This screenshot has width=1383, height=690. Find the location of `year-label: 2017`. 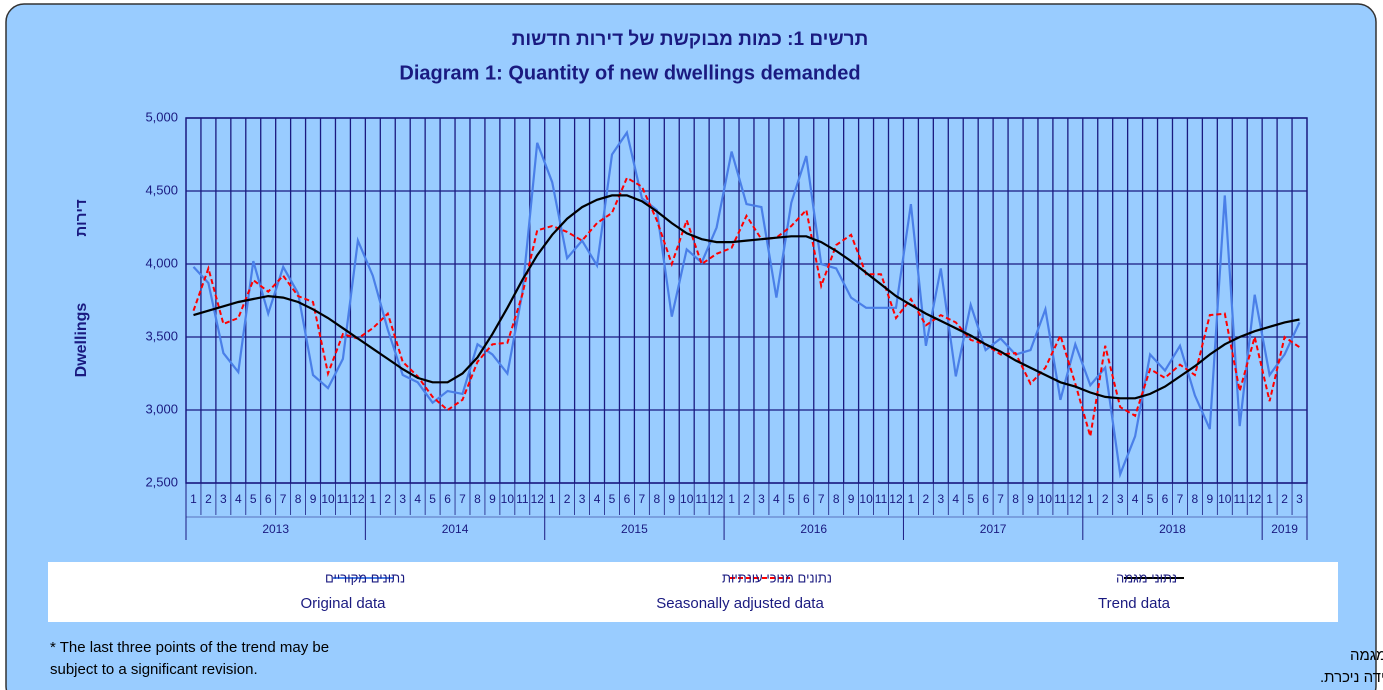

year-label: 2017 is located at coordinates (993, 529).